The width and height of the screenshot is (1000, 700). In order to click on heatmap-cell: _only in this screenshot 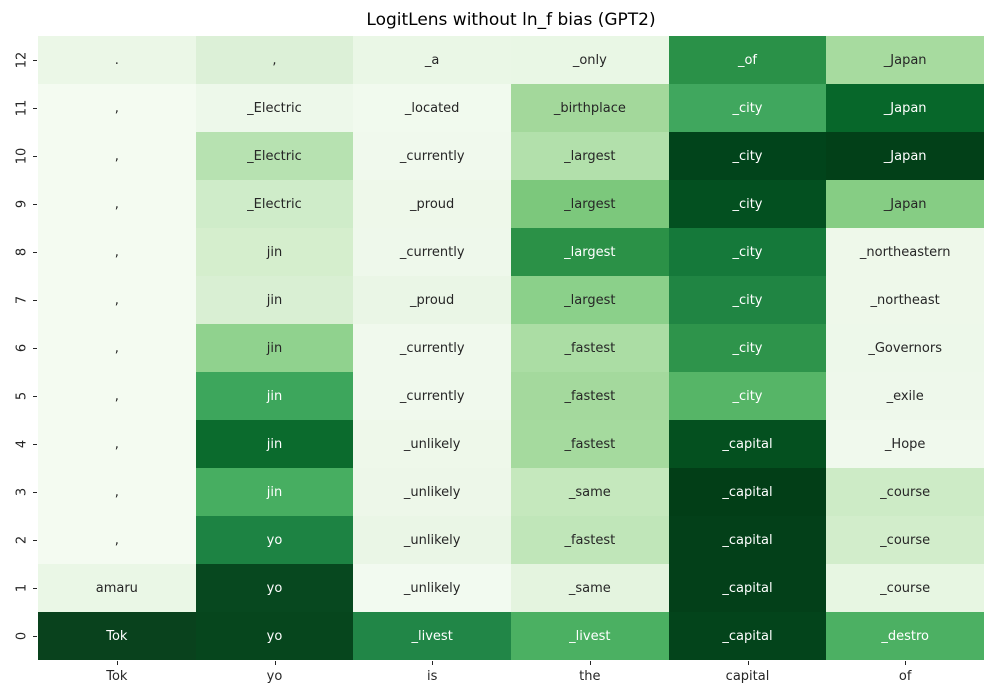, I will do `click(590, 60)`.